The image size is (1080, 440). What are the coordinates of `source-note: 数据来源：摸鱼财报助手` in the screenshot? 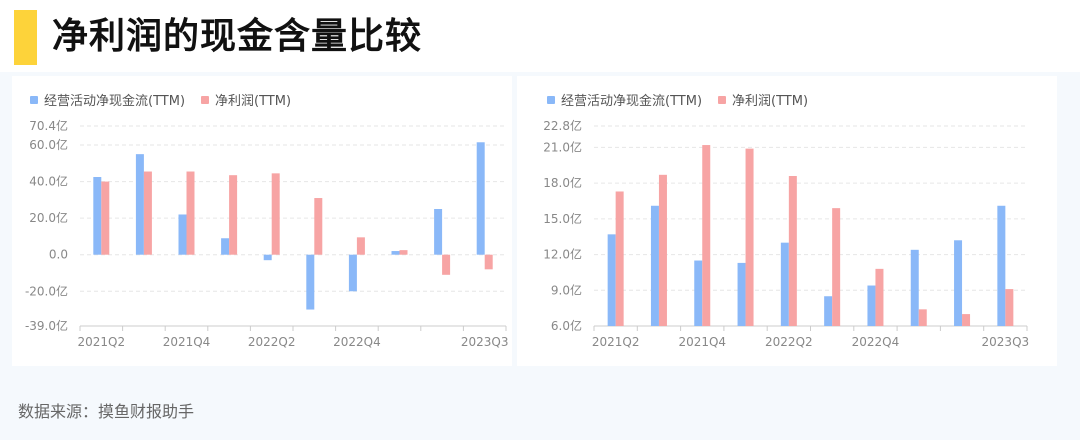 It's located at (106, 411).